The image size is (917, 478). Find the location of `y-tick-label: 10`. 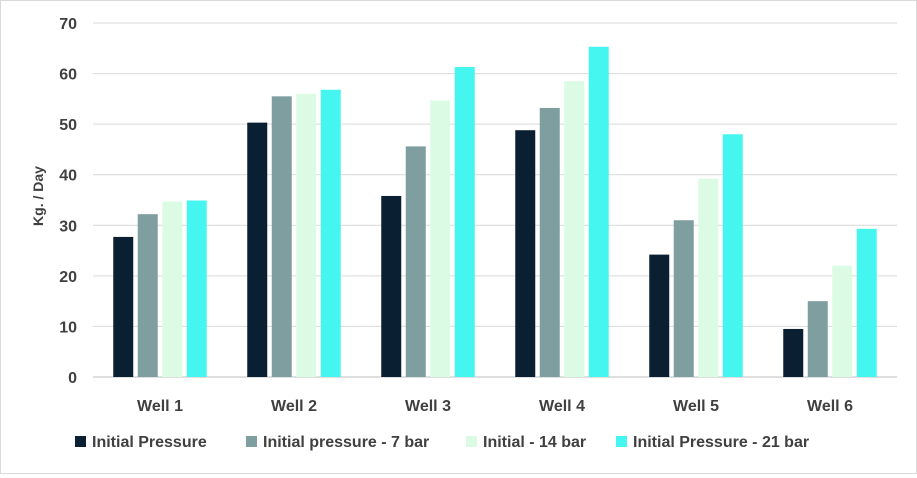

y-tick-label: 10 is located at coordinates (68, 327).